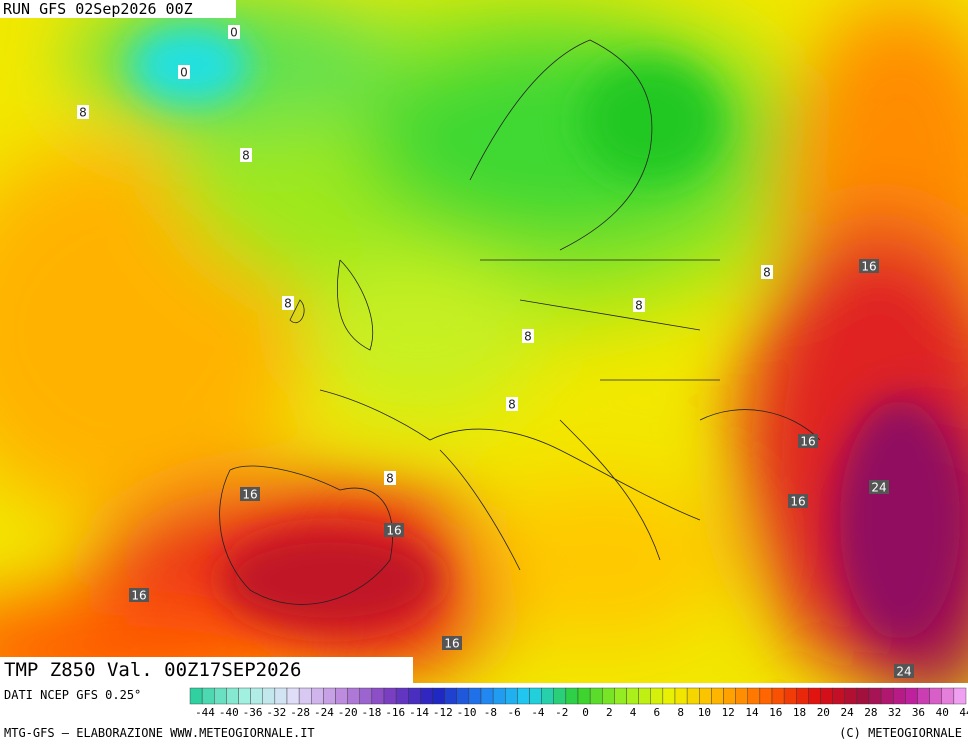 The height and width of the screenshot is (745, 968). What do you see at coordinates (419, 711) in the screenshot?
I see `colorbar-label: -14` at bounding box center [419, 711].